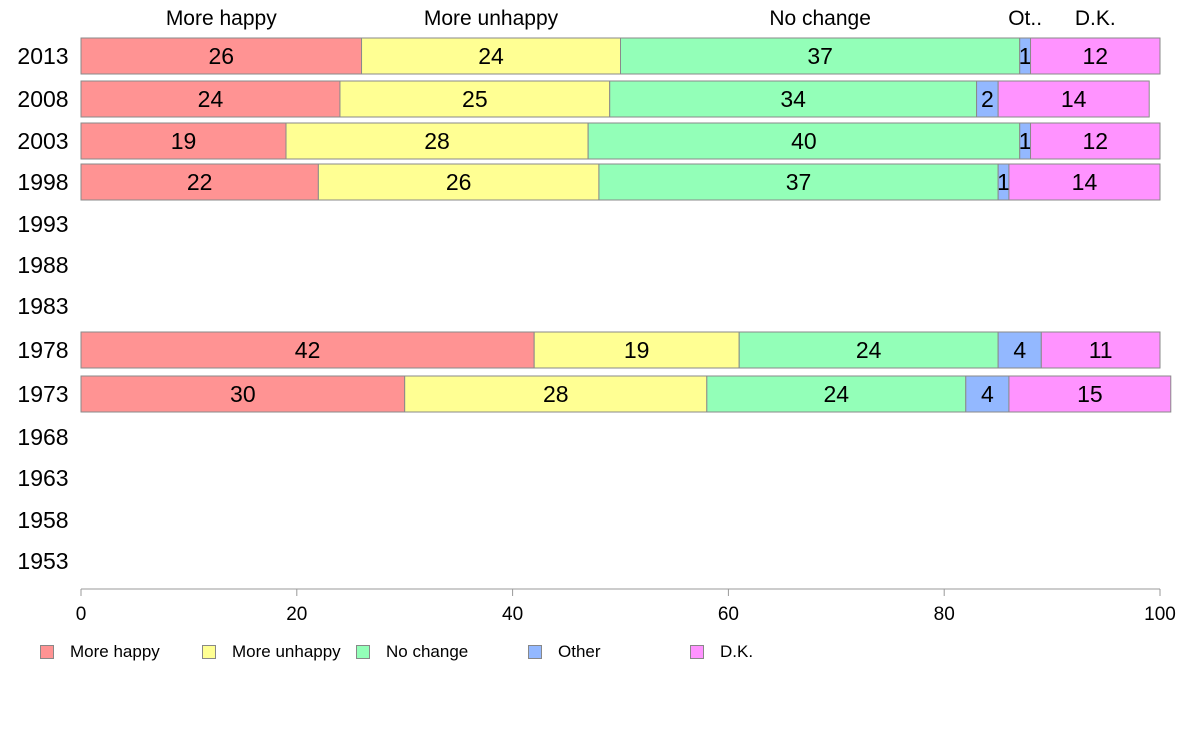 Image resolution: width=1188 pixels, height=736 pixels. What do you see at coordinates (115, 651) in the screenshot?
I see `legend-label: More happy` at bounding box center [115, 651].